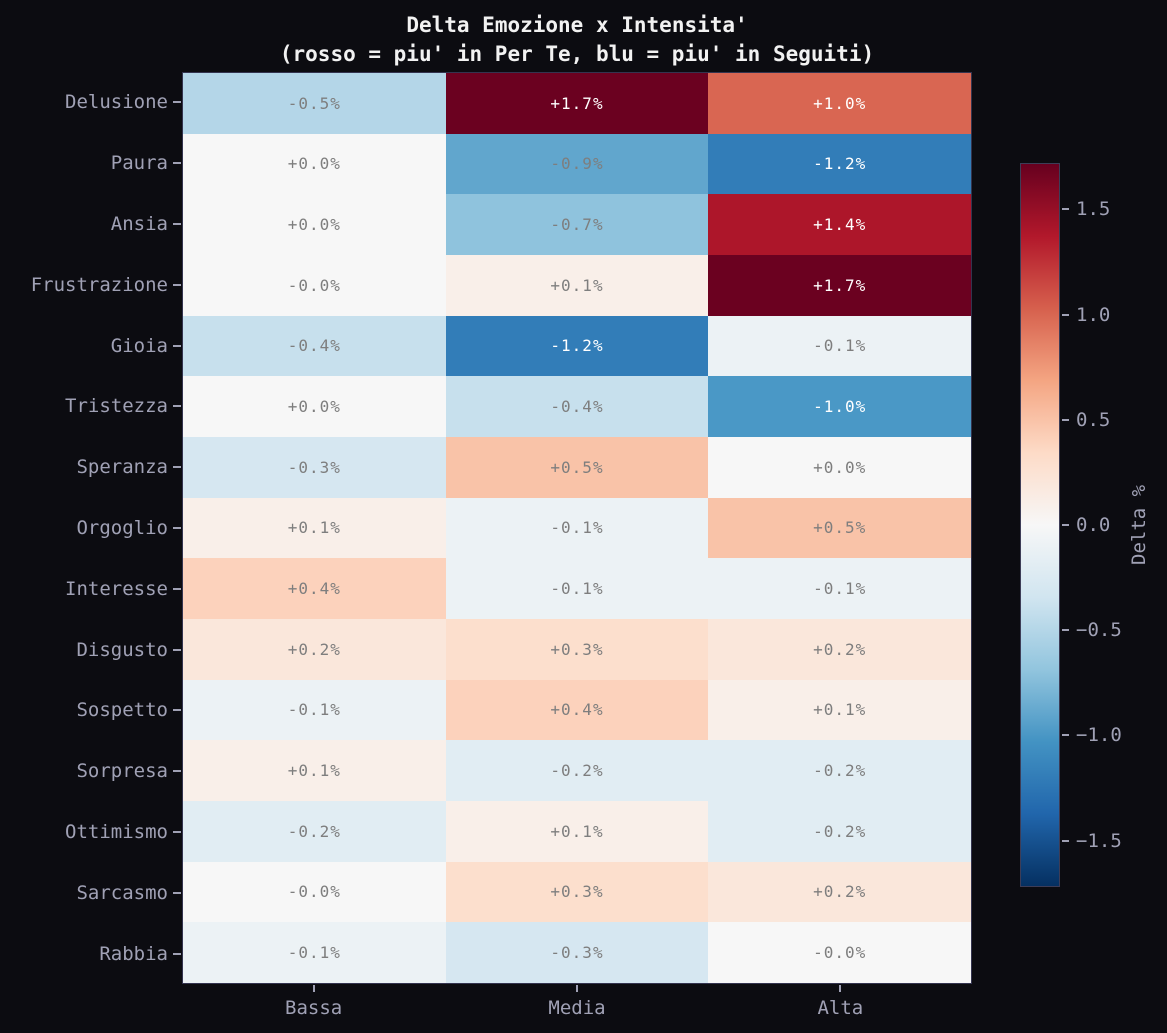 Image resolution: width=1167 pixels, height=1033 pixels. Describe the element at coordinates (1093, 419) in the screenshot. I see `colorbar-tick-label: 0.5` at that location.